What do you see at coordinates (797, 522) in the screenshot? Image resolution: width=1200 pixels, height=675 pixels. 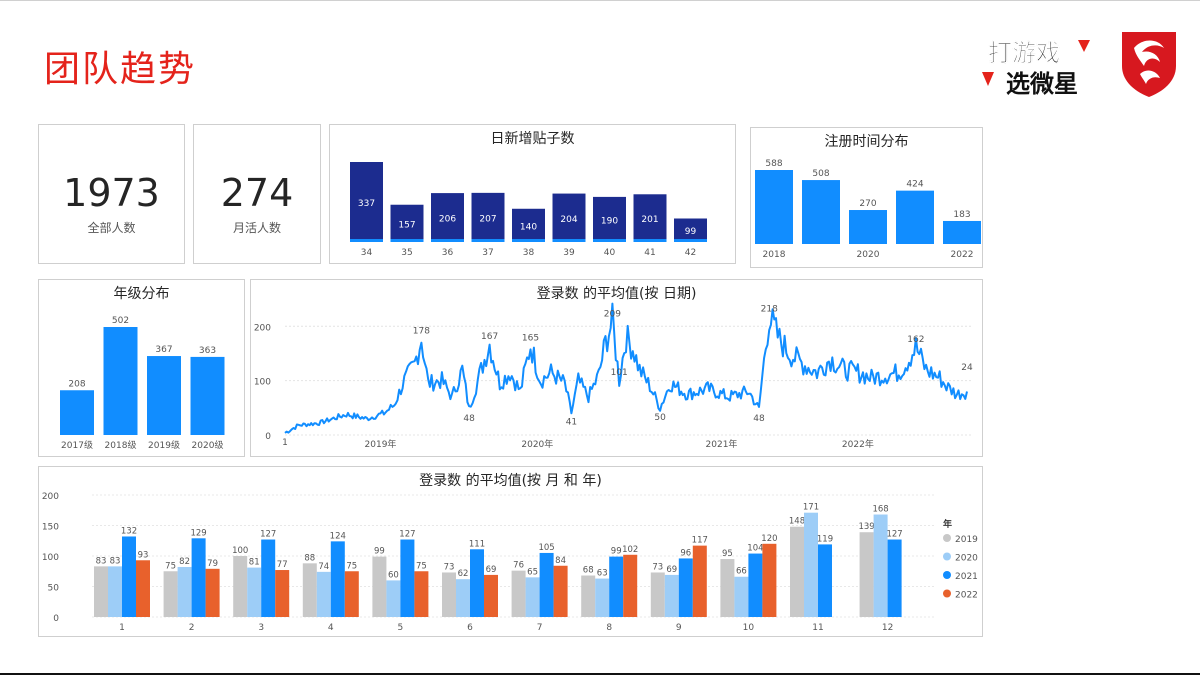 I see `data-label: 148` at bounding box center [797, 522].